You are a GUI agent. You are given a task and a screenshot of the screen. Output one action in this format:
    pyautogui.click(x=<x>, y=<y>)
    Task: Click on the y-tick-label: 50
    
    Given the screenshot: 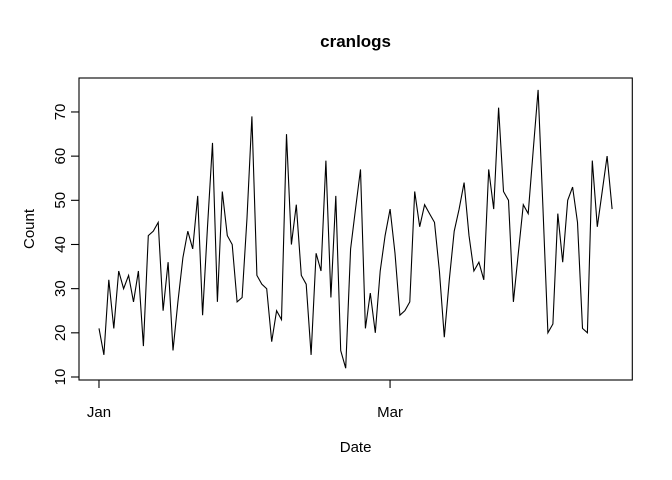 What is the action you would take?
    pyautogui.click(x=60, y=200)
    